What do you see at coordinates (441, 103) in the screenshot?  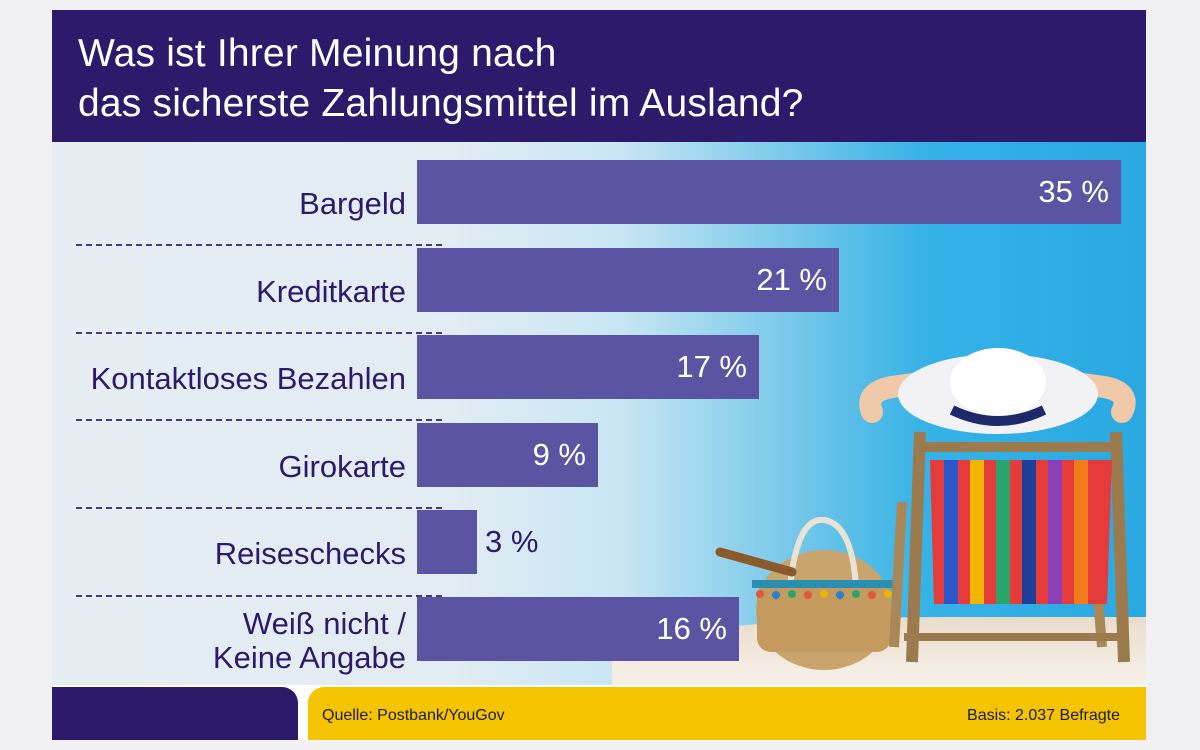 I see `chart-title-line-2: das sicherste Zahlungsmittel im Ausland?` at bounding box center [441, 103].